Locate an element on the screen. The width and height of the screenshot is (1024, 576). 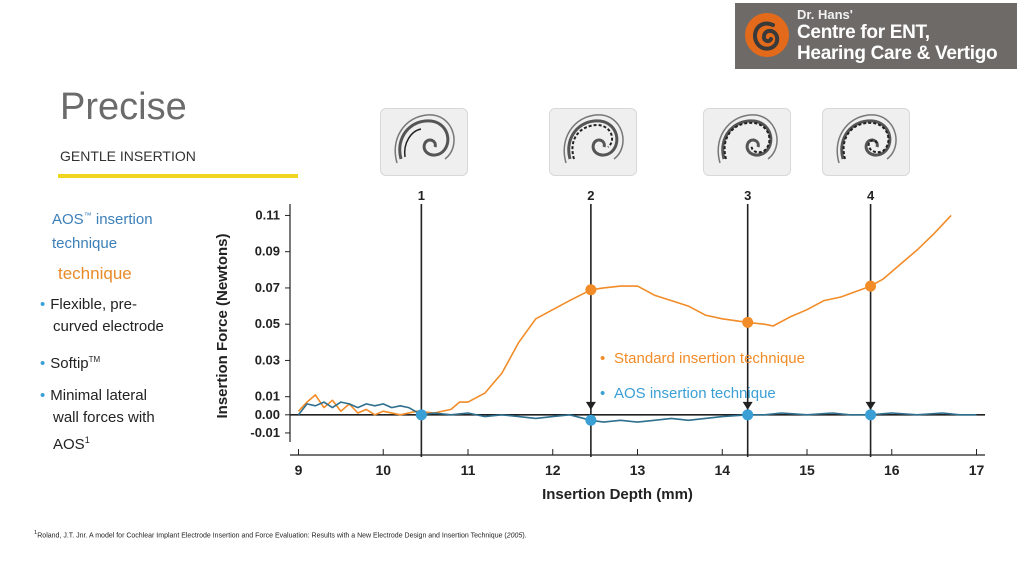
x-tick-label: 11 is located at coordinates (468, 470).